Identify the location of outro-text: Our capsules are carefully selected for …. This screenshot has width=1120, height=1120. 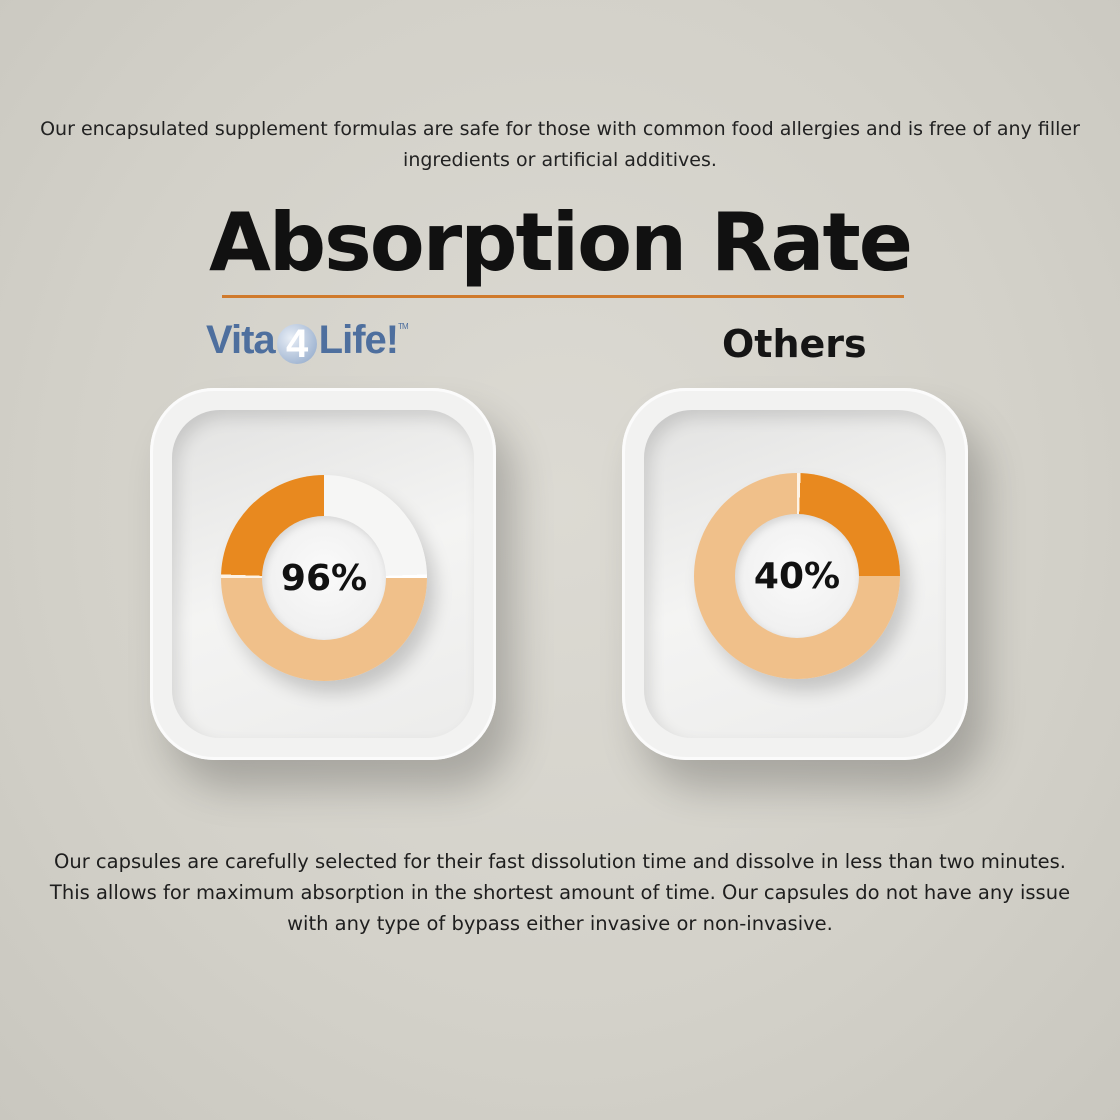
(560, 892).